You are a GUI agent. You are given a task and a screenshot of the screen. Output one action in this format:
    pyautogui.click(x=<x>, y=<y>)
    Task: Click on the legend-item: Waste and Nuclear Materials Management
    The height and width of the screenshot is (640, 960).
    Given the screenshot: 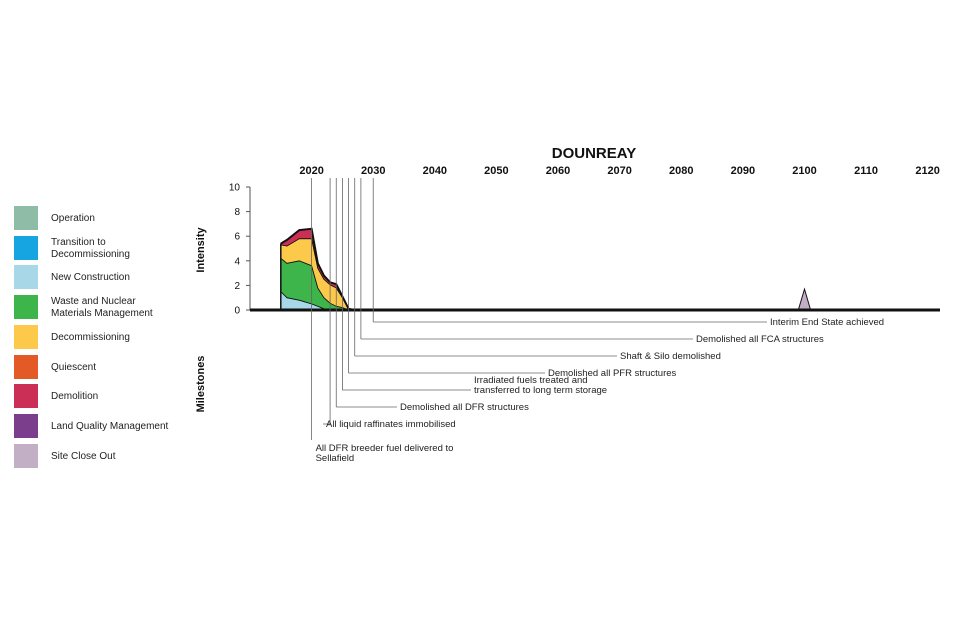 What is the action you would take?
    pyautogui.click(x=106, y=308)
    